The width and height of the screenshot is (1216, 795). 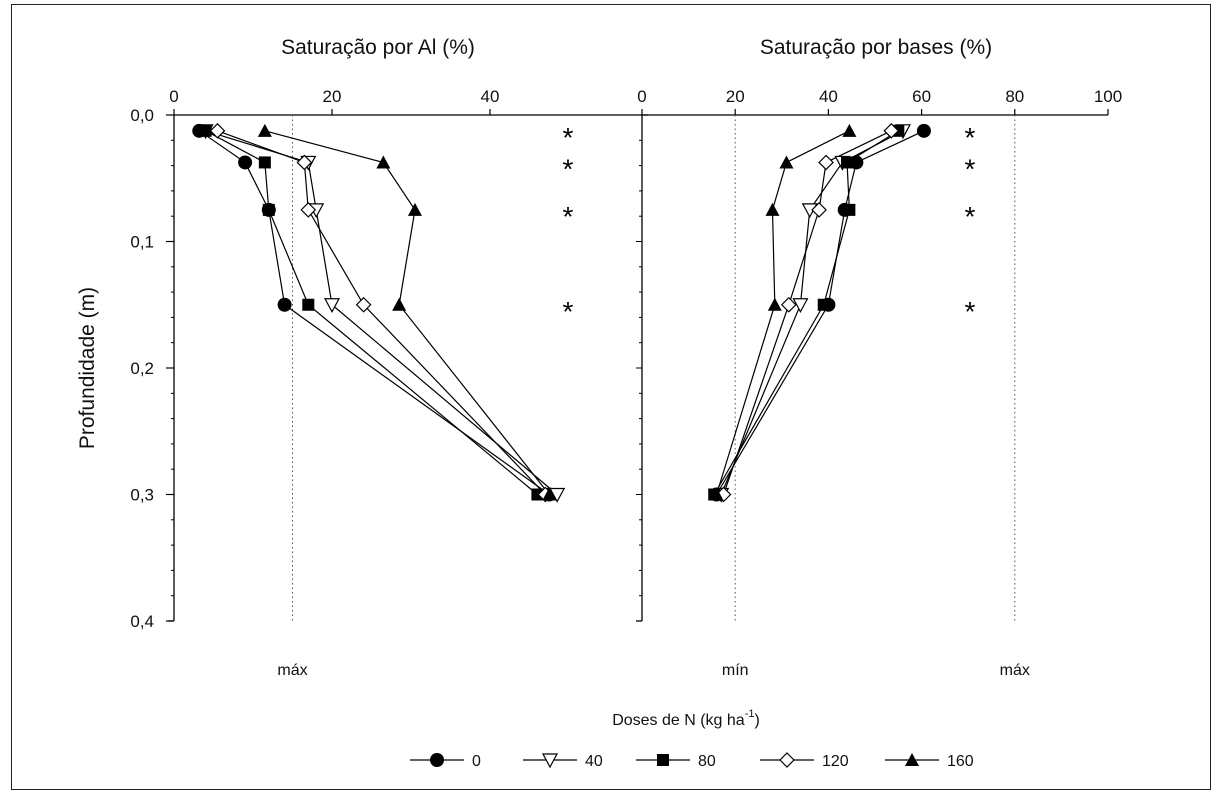 What do you see at coordinates (378, 47) in the screenshot?
I see `al-chart-title: Saturação por Al (%)` at bounding box center [378, 47].